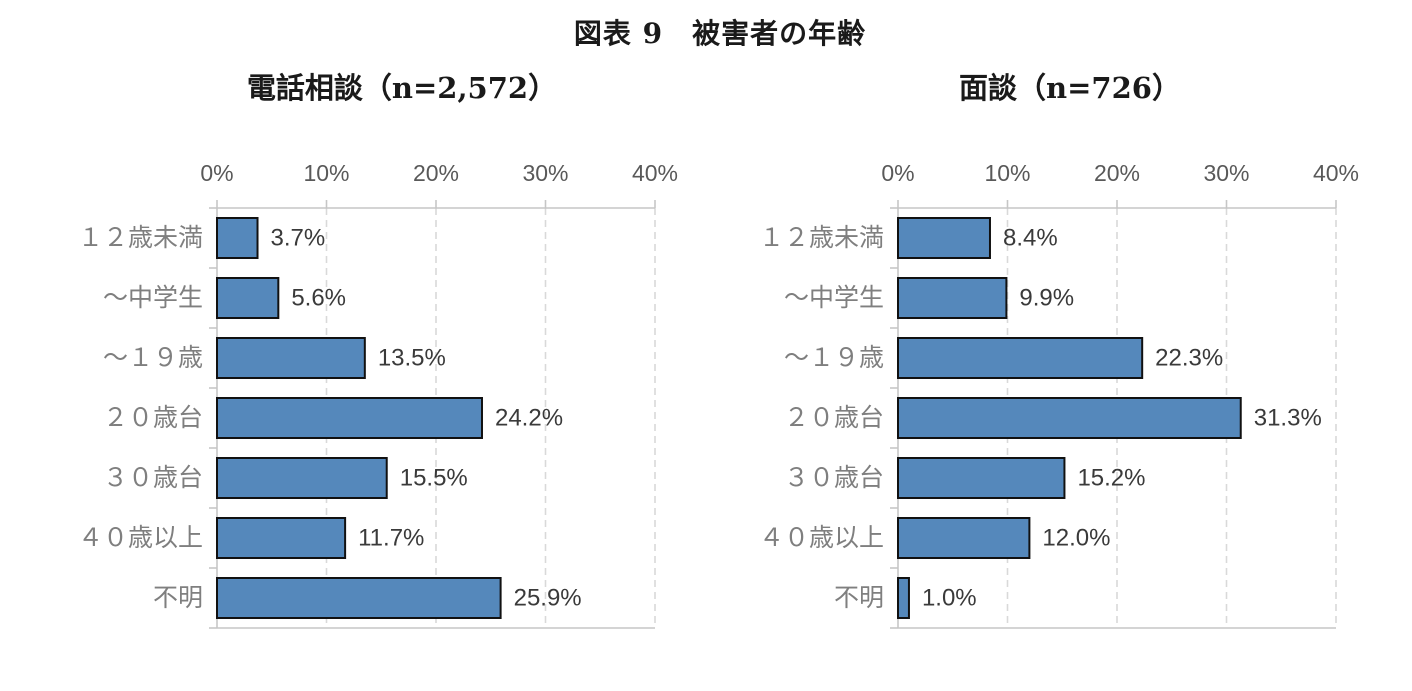 Image resolution: width=1412 pixels, height=691 pixels. Describe the element at coordinates (434, 478) in the screenshot. I see `value-label: 15.5%` at that location.